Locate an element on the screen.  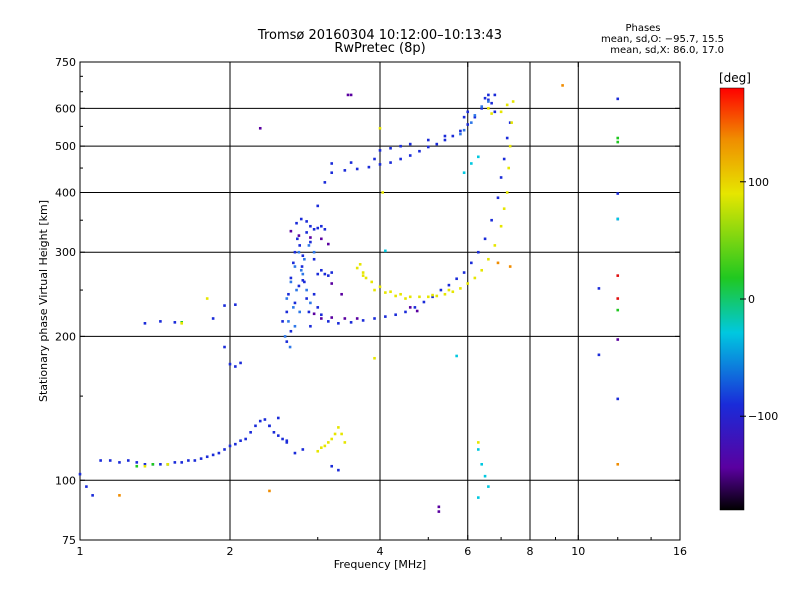
colorbar-ticks: 100 0 −100 is located at coordinates (759, 299).